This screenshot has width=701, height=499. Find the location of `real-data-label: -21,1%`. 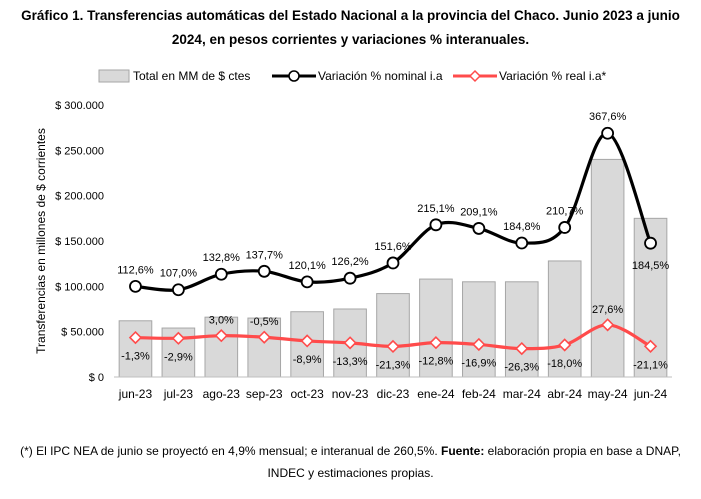

real-data-label: -21,1% is located at coordinates (650, 365).